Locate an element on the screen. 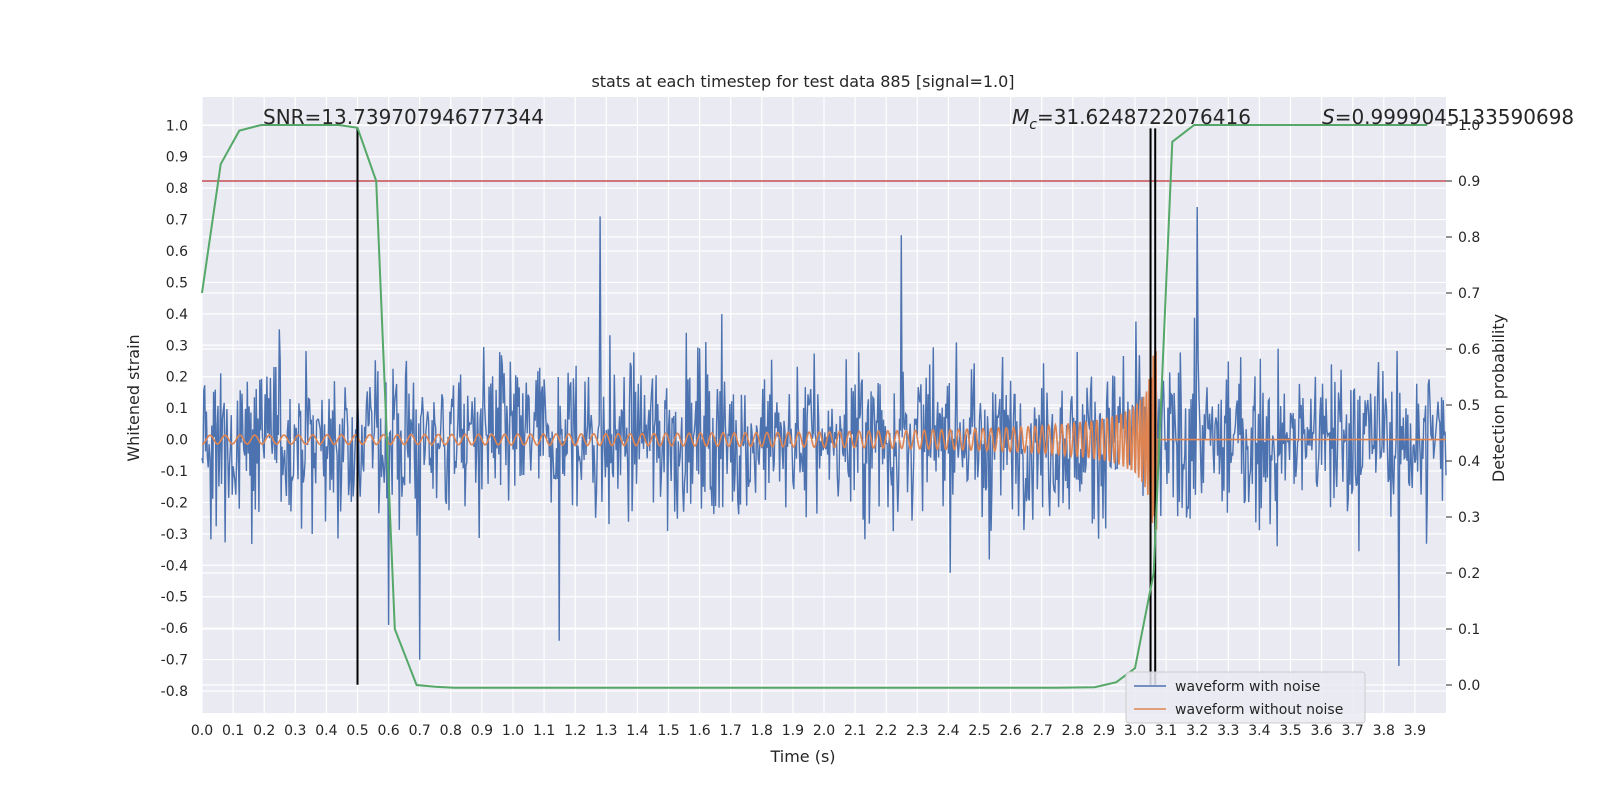  x-tick-label: 0.7 is located at coordinates (420, 731).